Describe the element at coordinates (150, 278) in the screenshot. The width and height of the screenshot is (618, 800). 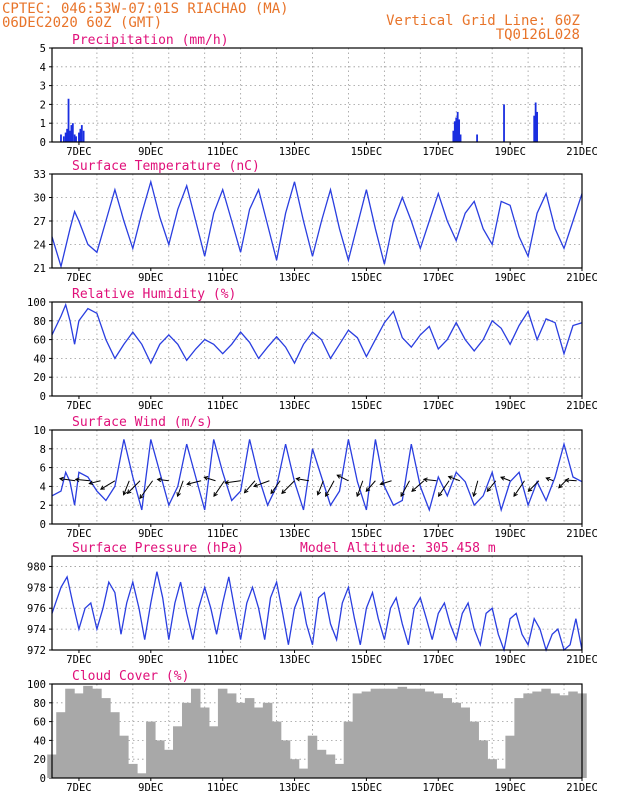
I see `temp-xtick-label: 9DEC` at that location.